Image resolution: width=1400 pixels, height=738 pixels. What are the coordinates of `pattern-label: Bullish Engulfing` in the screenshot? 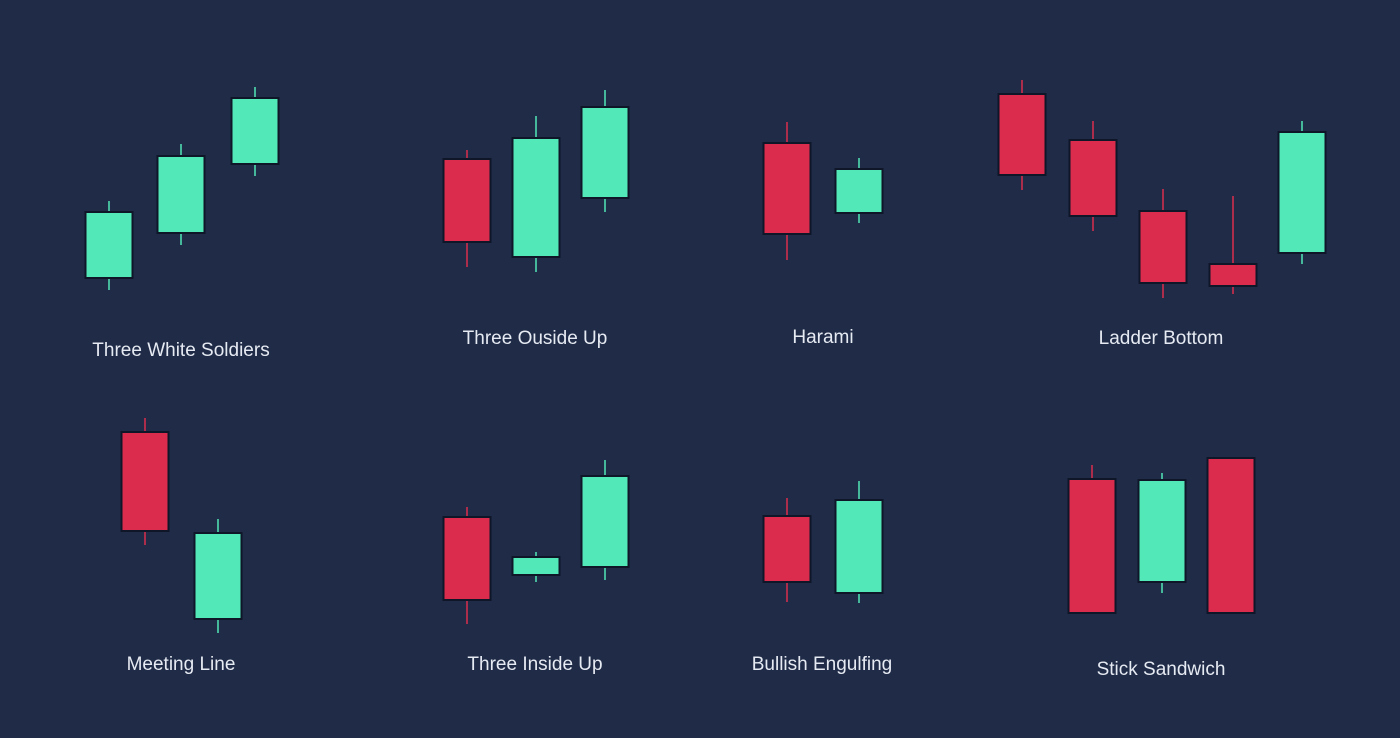 It's located at (822, 664).